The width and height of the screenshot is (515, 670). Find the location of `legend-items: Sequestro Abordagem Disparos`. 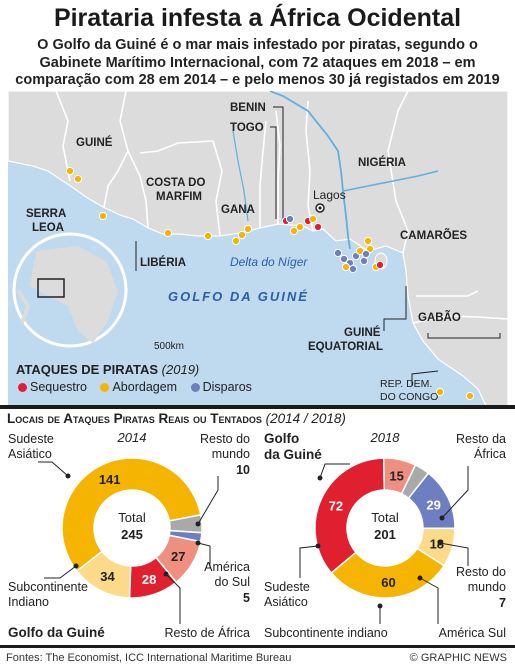

legend-items: Sequestro Abordagem Disparos is located at coordinates (134, 387).